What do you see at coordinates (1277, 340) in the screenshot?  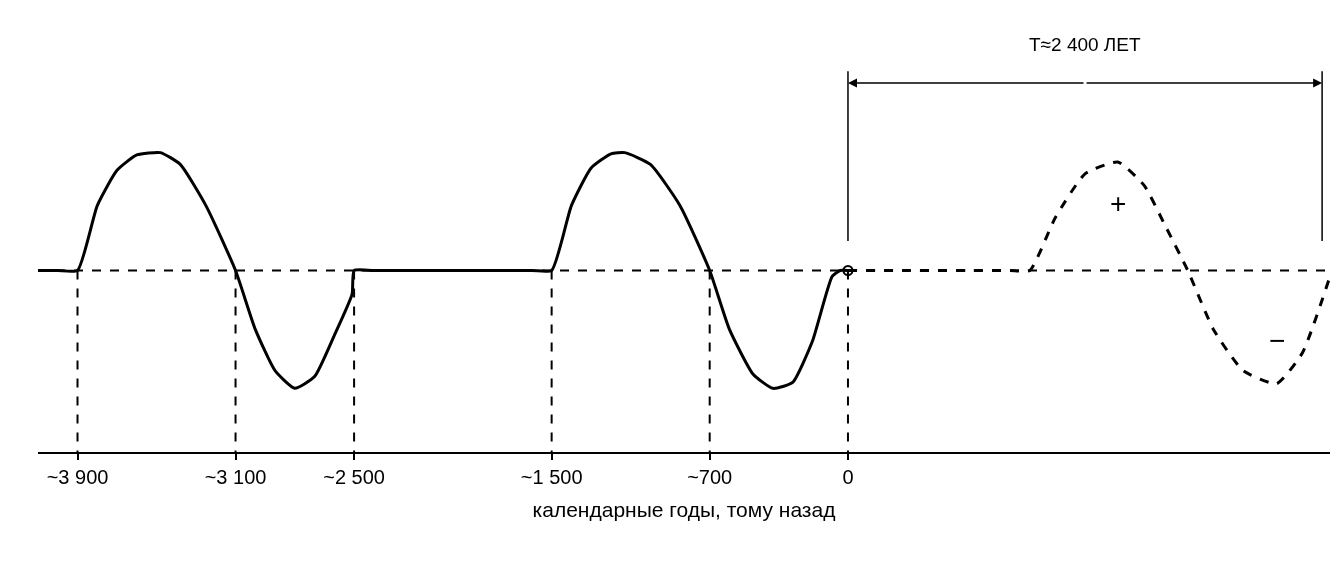 I see `annotation: −` at bounding box center [1277, 340].